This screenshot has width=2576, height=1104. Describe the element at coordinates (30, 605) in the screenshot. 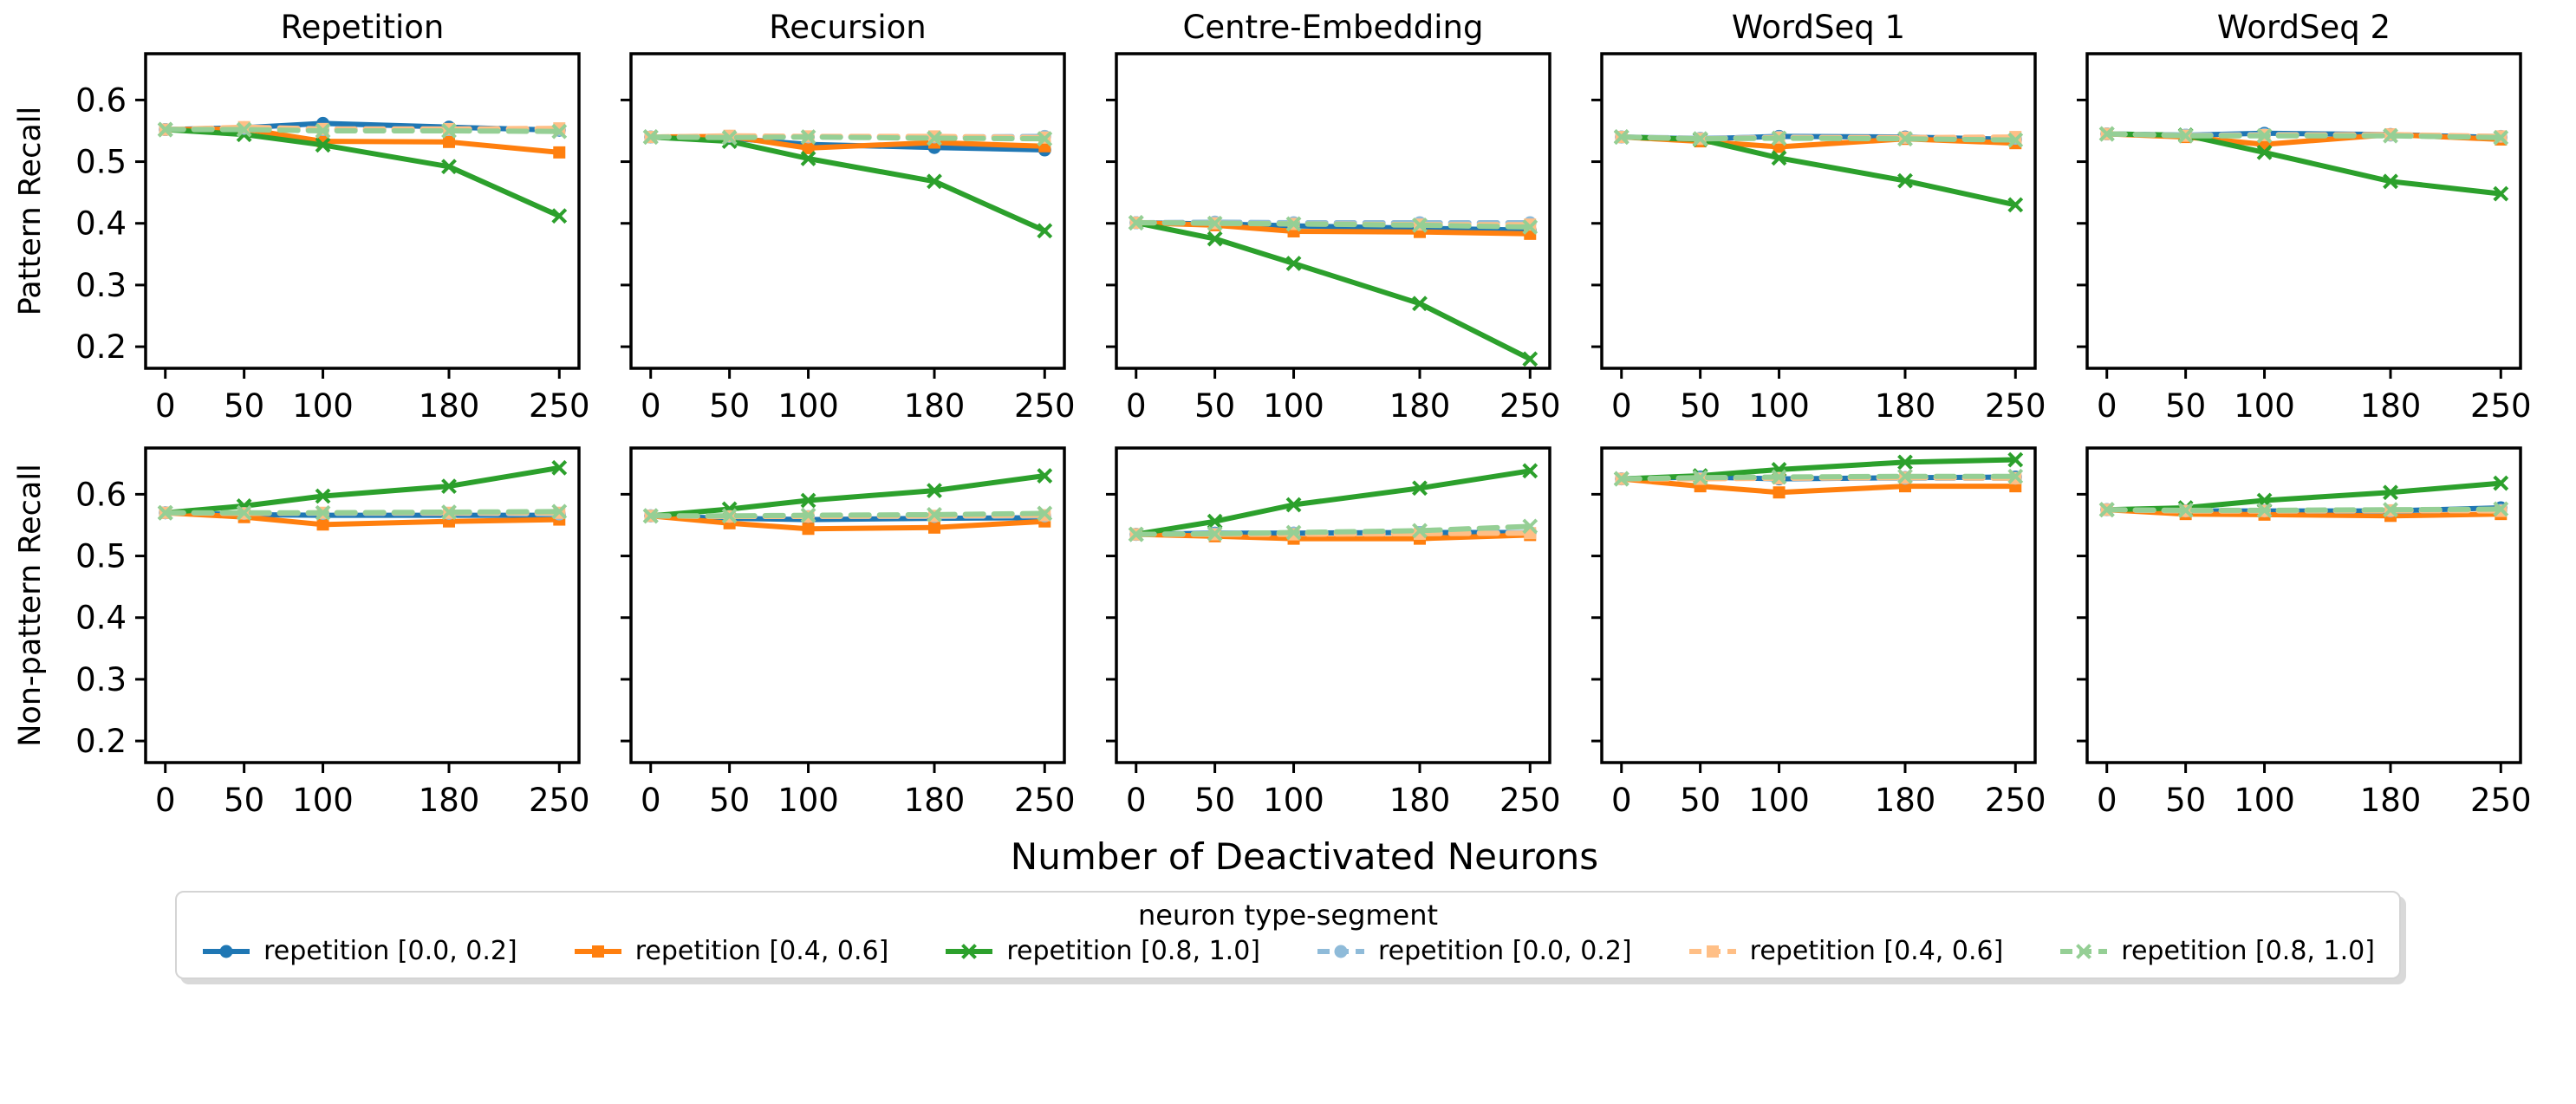

I see `y-axis-label: Non-pattern Recall` at that location.